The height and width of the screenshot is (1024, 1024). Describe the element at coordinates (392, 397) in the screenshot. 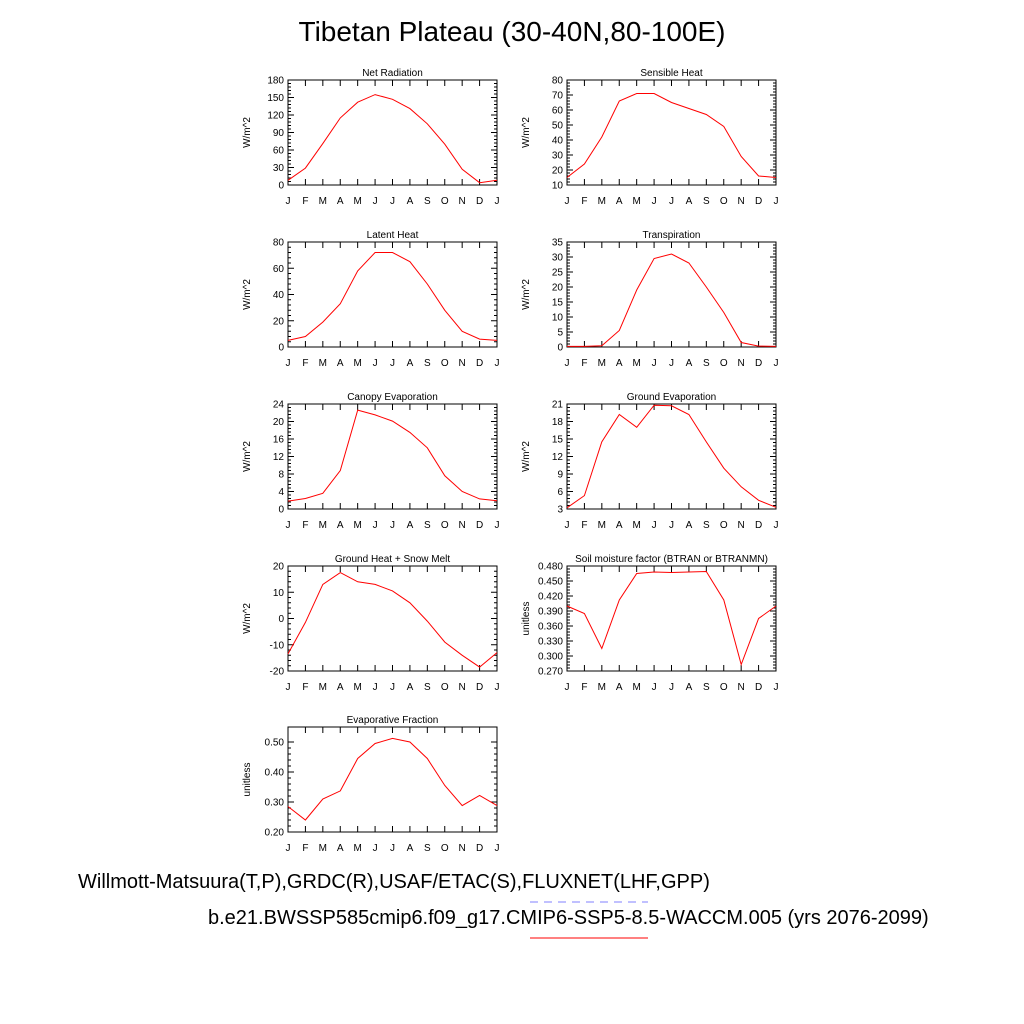

I see `panel-title: Canopy Evaporation` at that location.